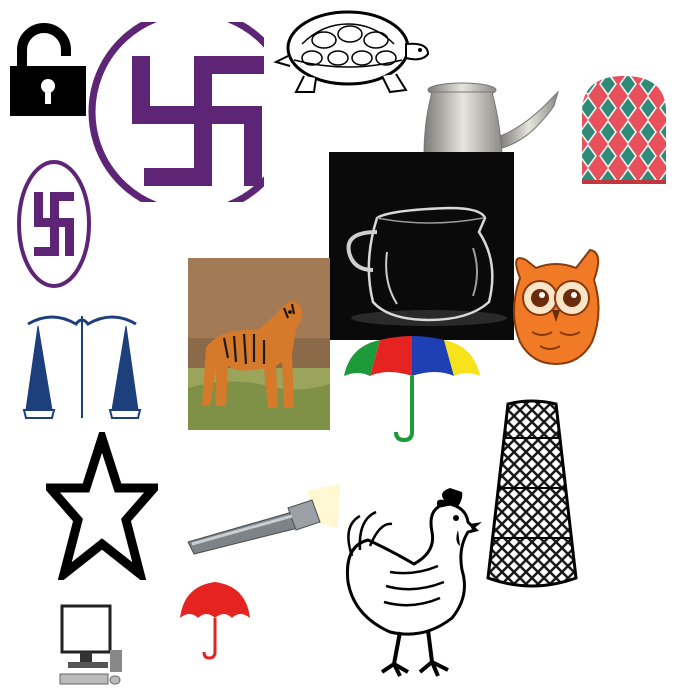  Describe the element at coordinates (624, 130) in the screenshot. I see `thimble-icon` at that location.